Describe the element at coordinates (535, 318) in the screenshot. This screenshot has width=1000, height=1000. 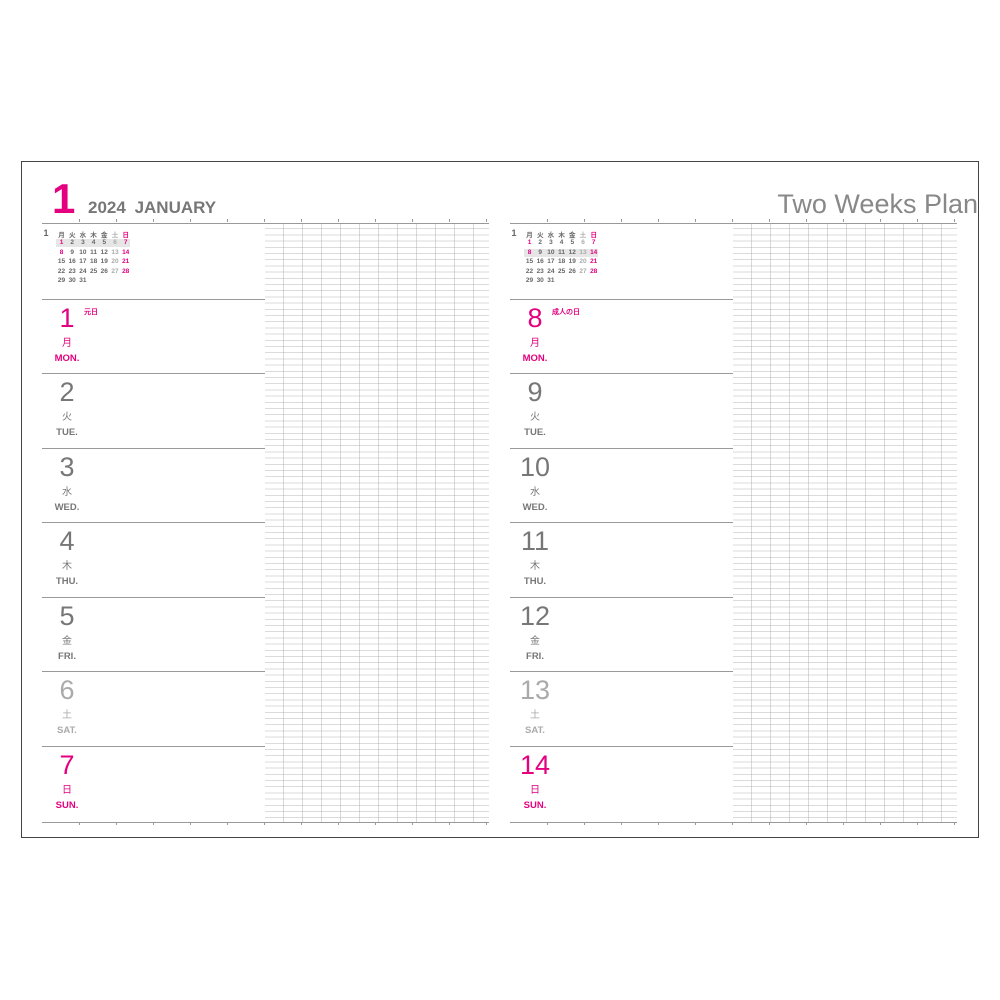
I see `day-number: 8` at that location.